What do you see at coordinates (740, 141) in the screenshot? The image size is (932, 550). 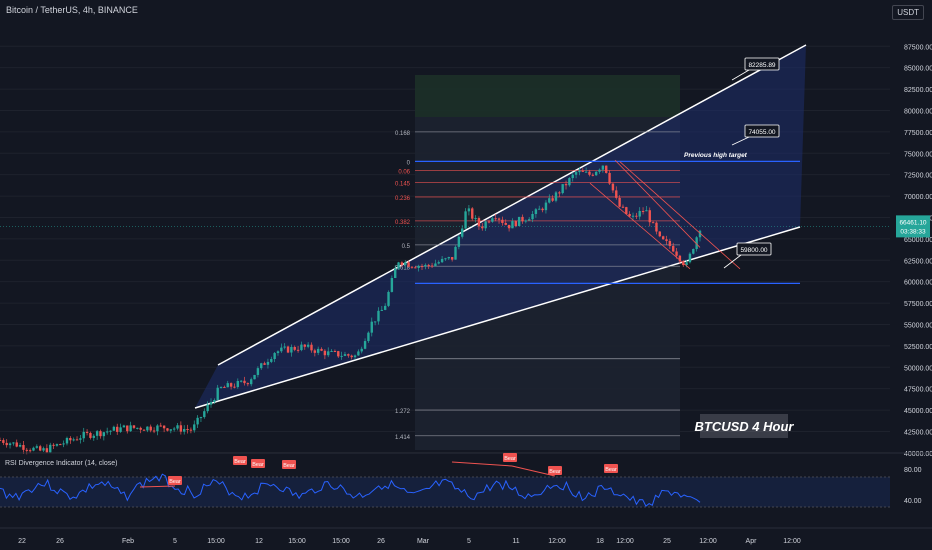 I see `callout-pointer` at bounding box center [740, 141].